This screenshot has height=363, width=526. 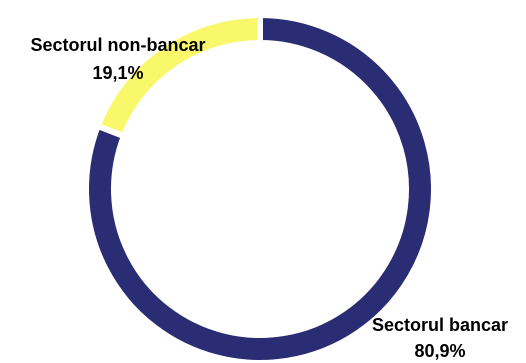 I want to click on slice-label-bancar-name: Sectorul bancar, so click(x=440, y=325).